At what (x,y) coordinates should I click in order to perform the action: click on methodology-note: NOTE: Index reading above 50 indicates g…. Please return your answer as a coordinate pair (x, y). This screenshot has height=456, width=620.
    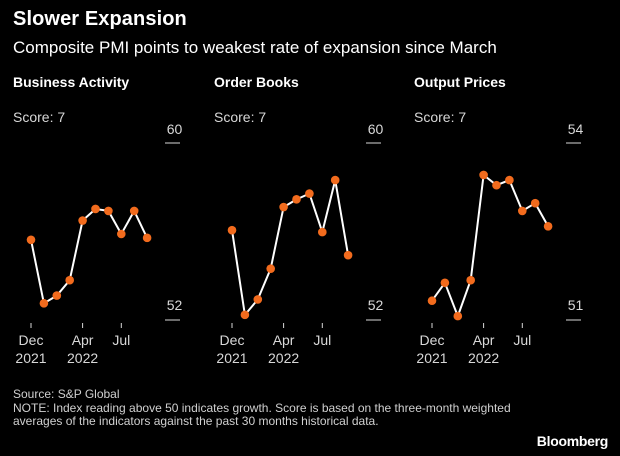
    Looking at the image, I should click on (262, 414).